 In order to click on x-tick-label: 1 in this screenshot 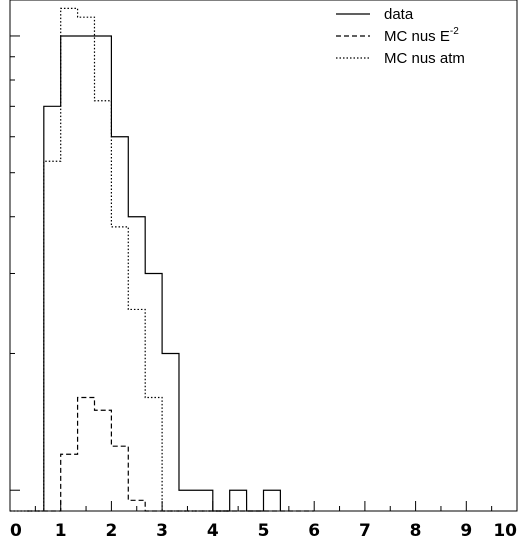, I will do `click(61, 531)`.